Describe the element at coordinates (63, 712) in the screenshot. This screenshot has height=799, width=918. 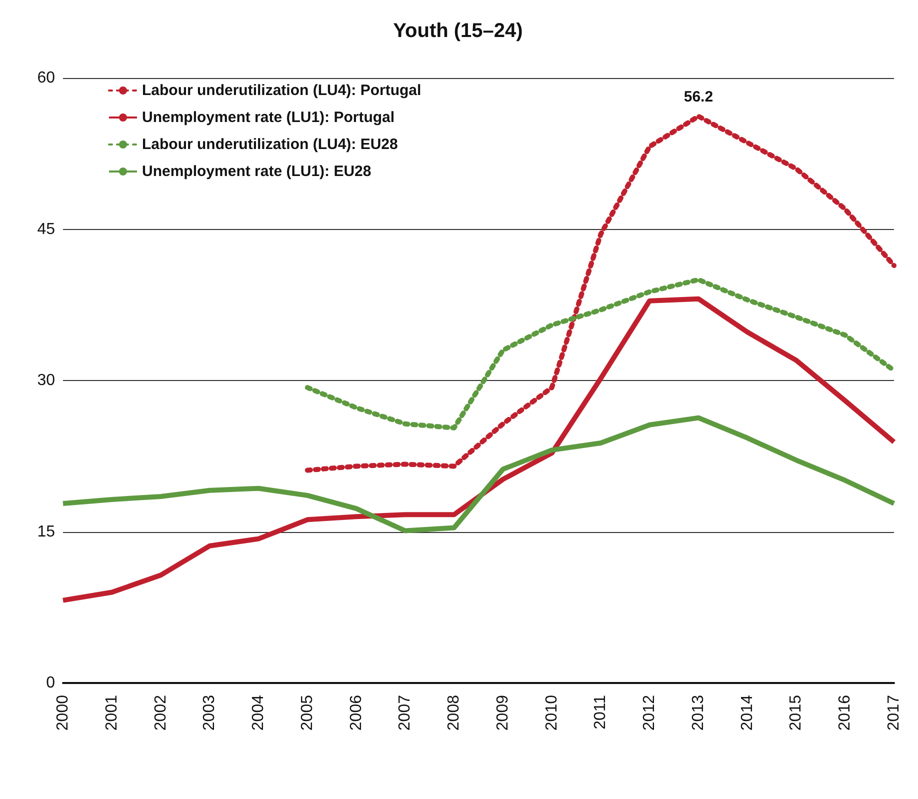
I see `x-tick-label: 2000` at that location.